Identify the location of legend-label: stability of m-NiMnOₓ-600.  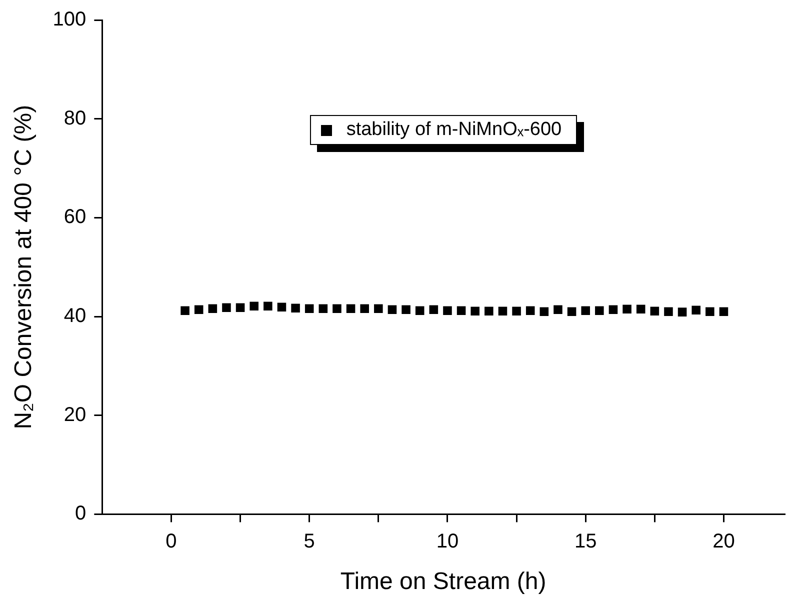
(454, 130).